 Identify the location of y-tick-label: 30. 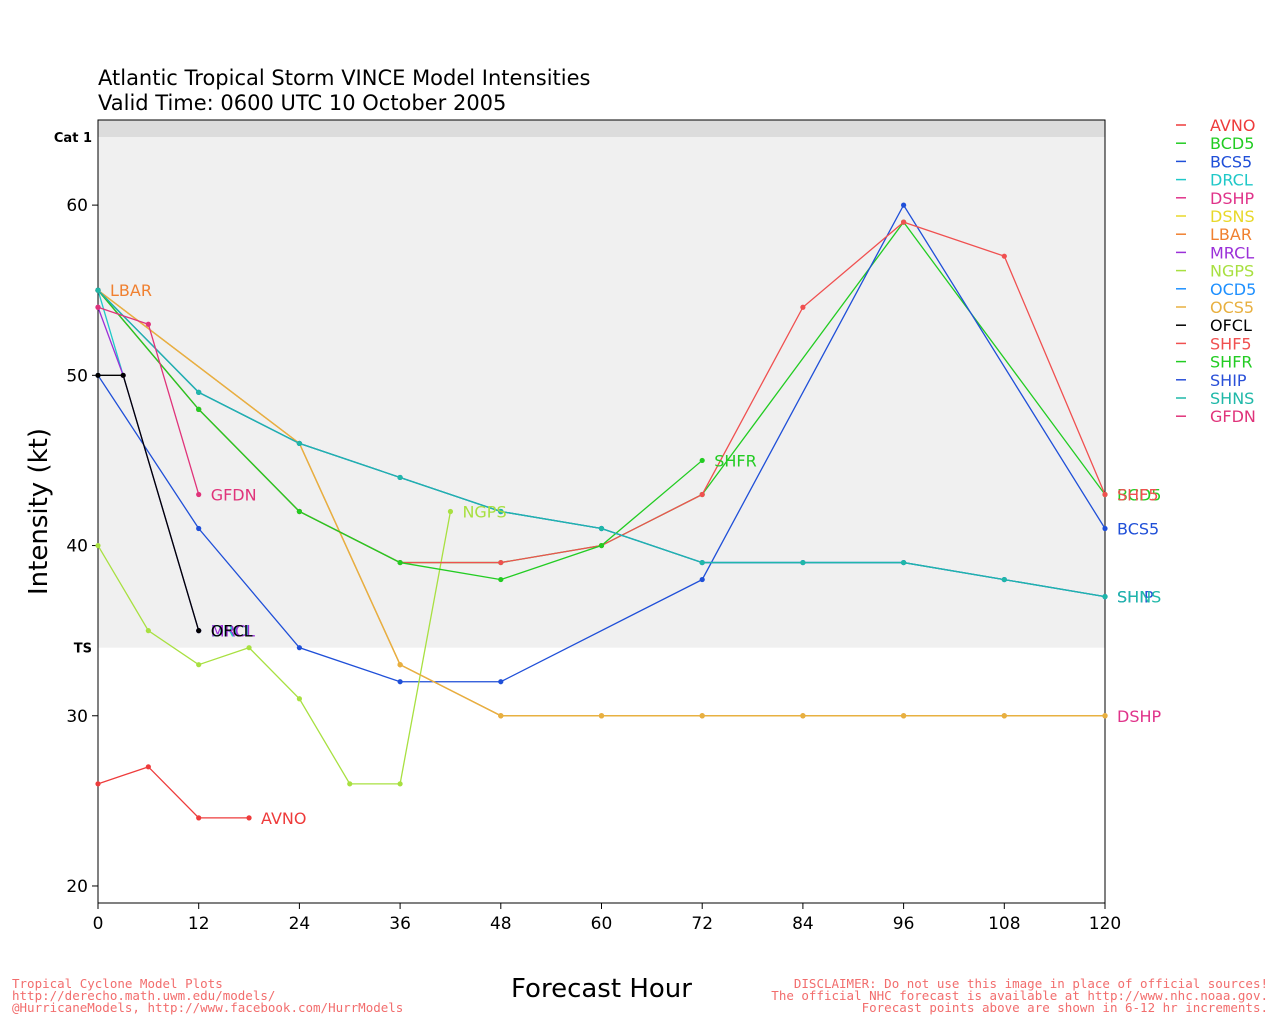
(77, 717).